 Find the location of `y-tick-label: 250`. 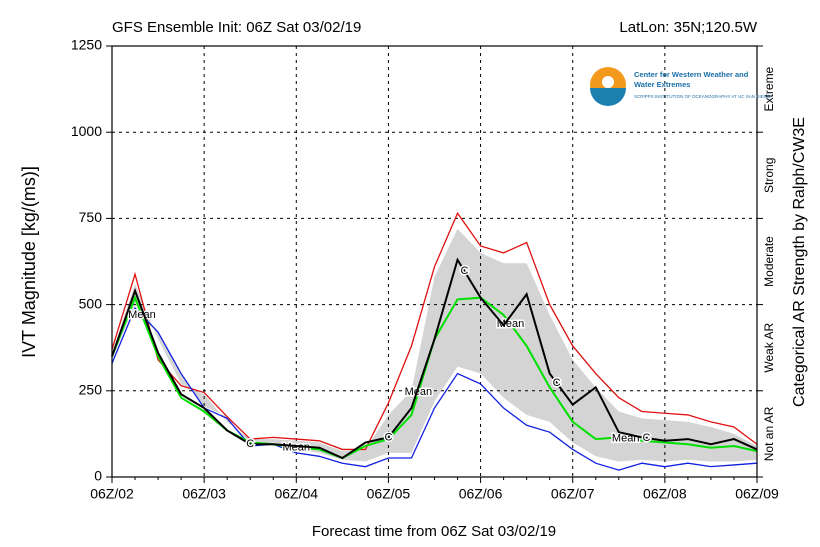

y-tick-label: 250 is located at coordinates (91, 390).